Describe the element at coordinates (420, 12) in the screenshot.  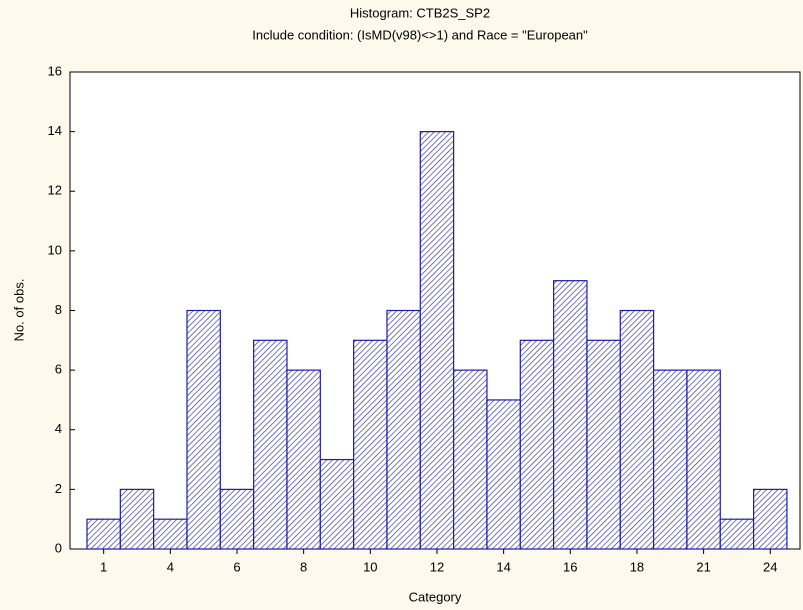
I see `chart-title: Histogram: CTB2S_SP2` at that location.